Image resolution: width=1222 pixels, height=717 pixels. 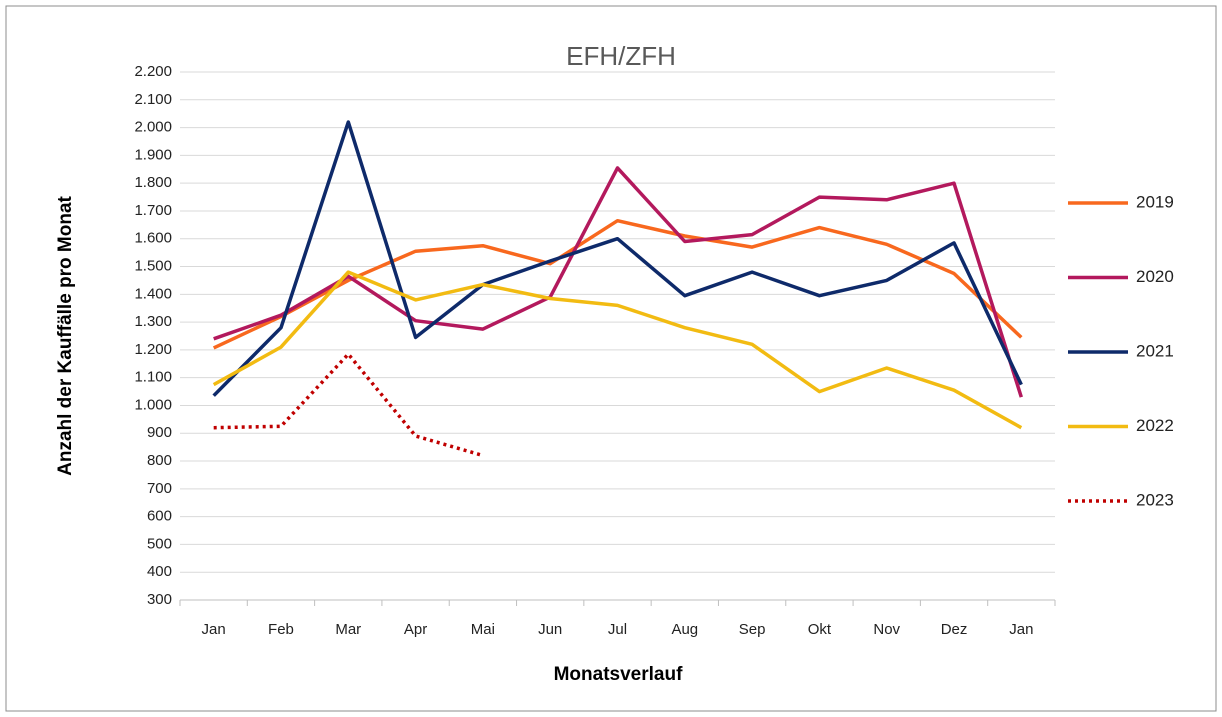 What do you see at coordinates (415, 629) in the screenshot?
I see `x-tick-label: Apr` at bounding box center [415, 629].